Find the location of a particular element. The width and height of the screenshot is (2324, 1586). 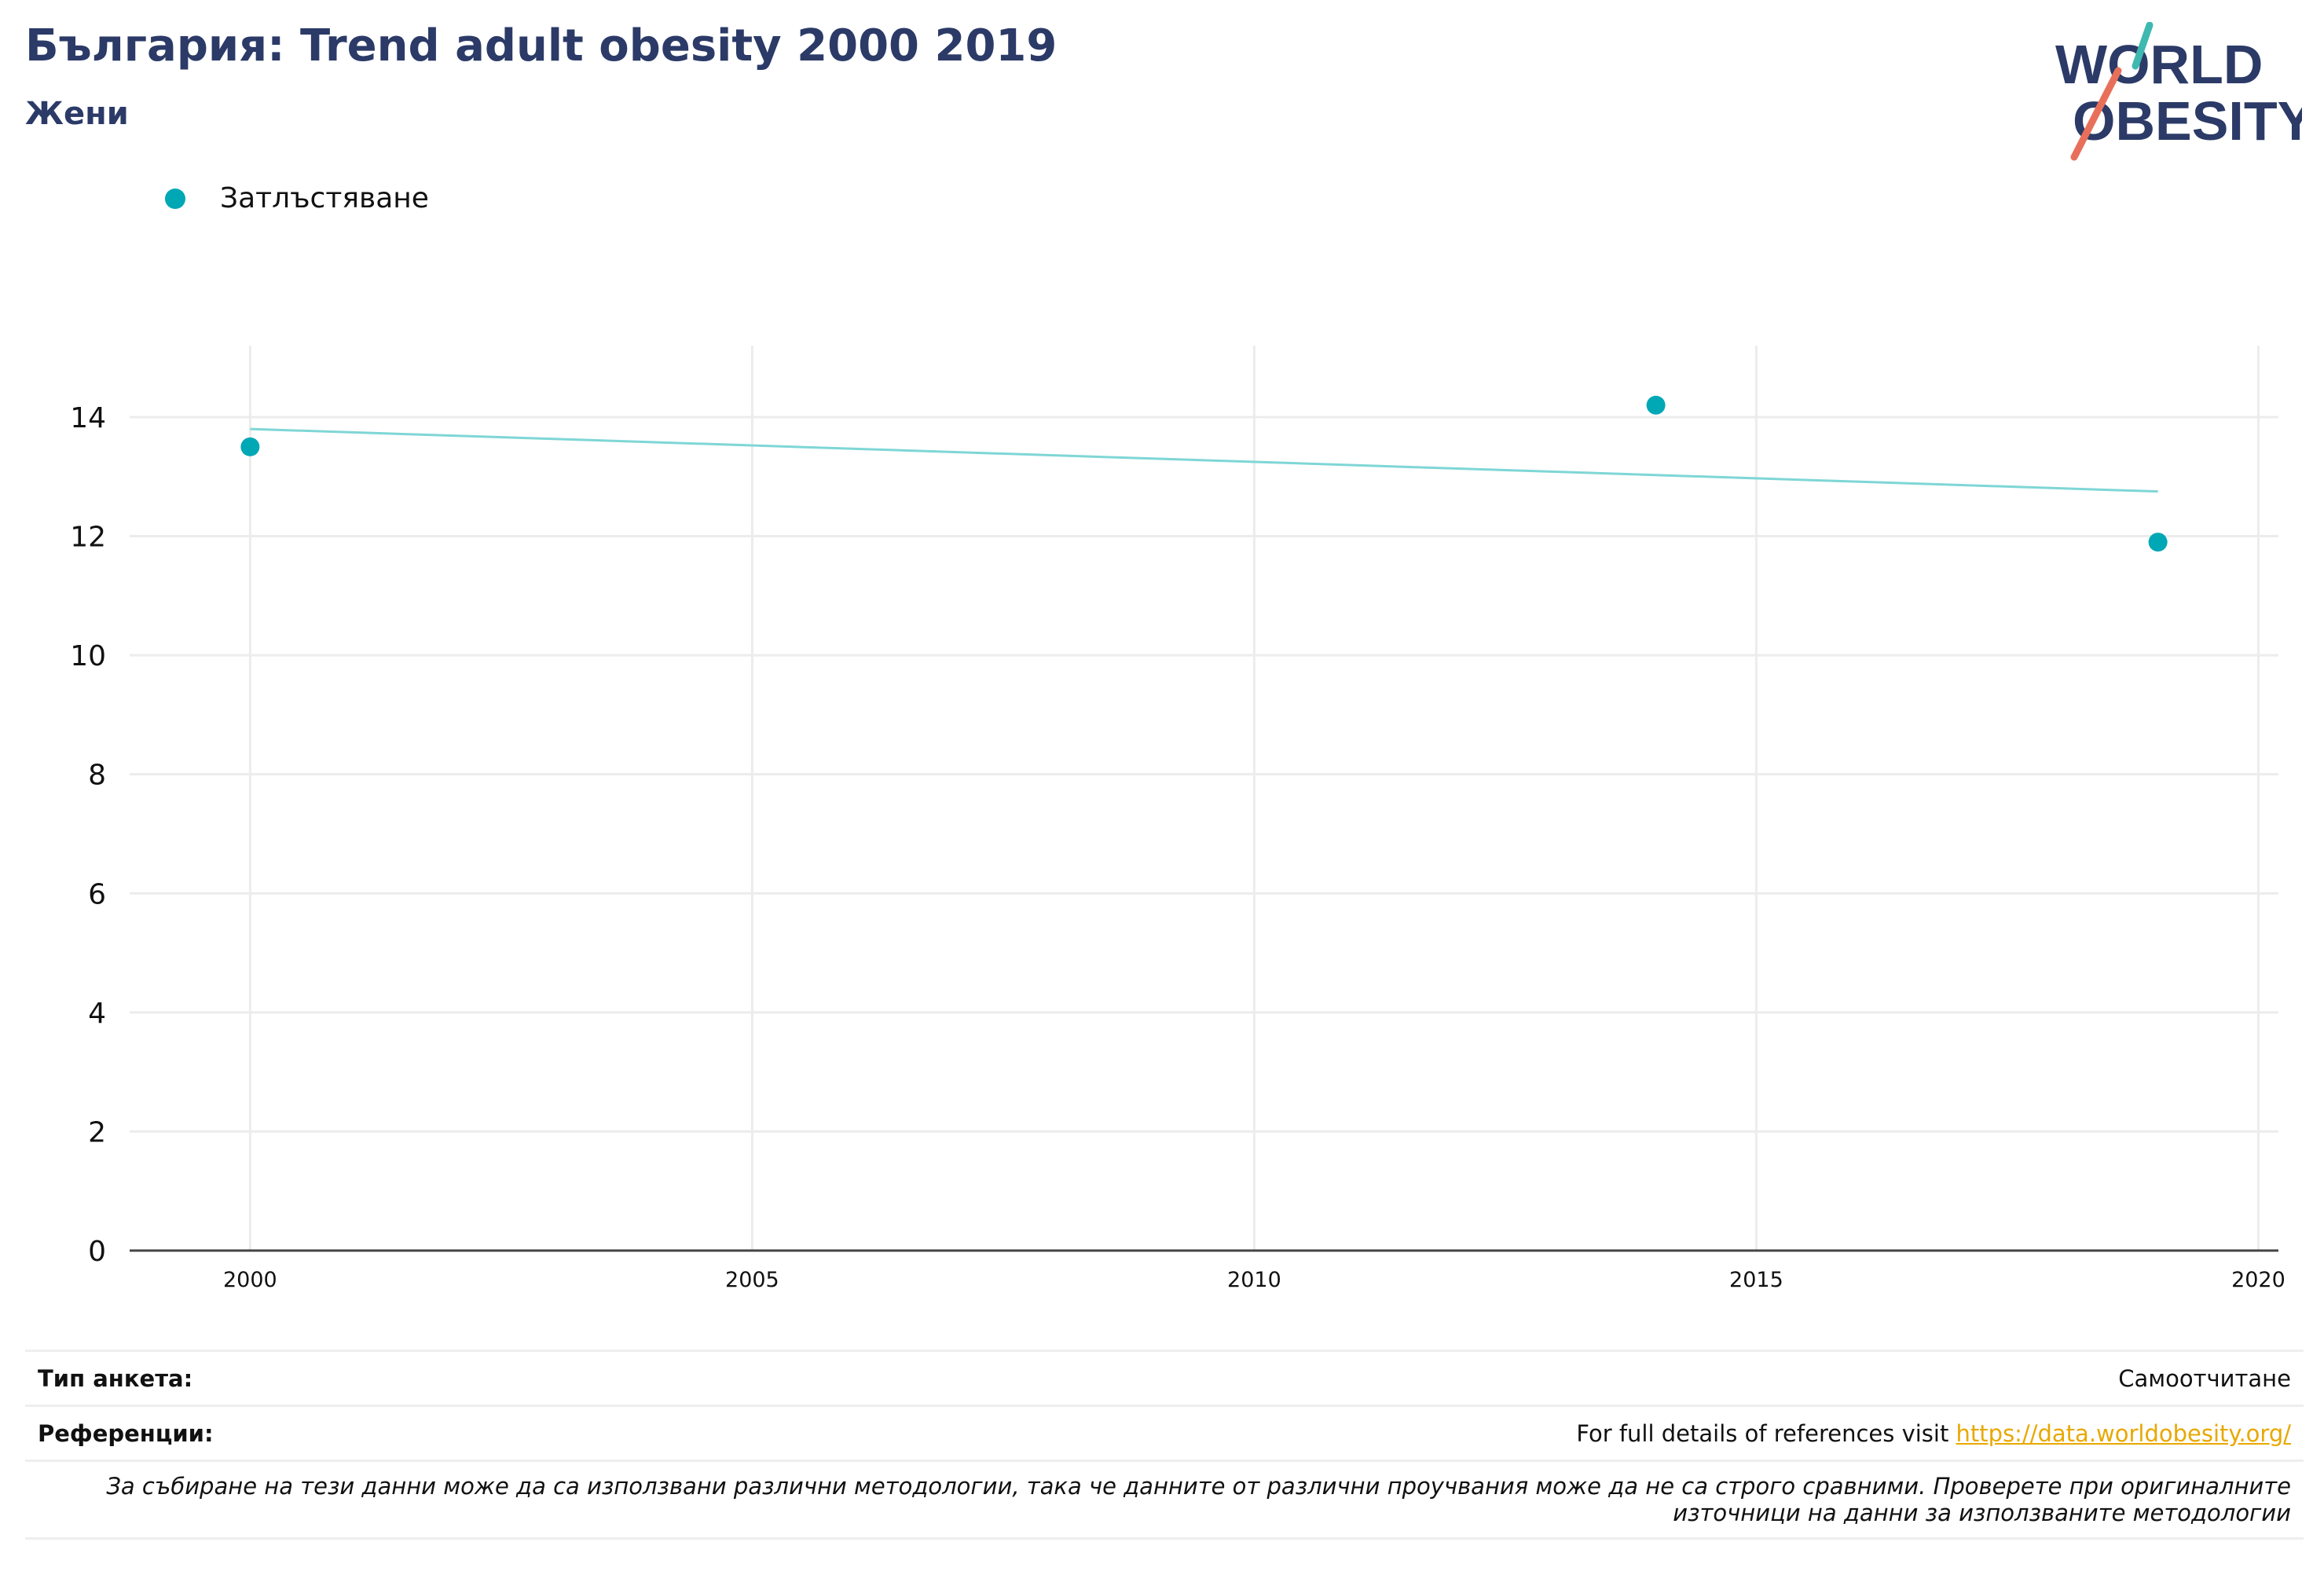

survey-type-label: Тип анкета: is located at coordinates (115, 1378).